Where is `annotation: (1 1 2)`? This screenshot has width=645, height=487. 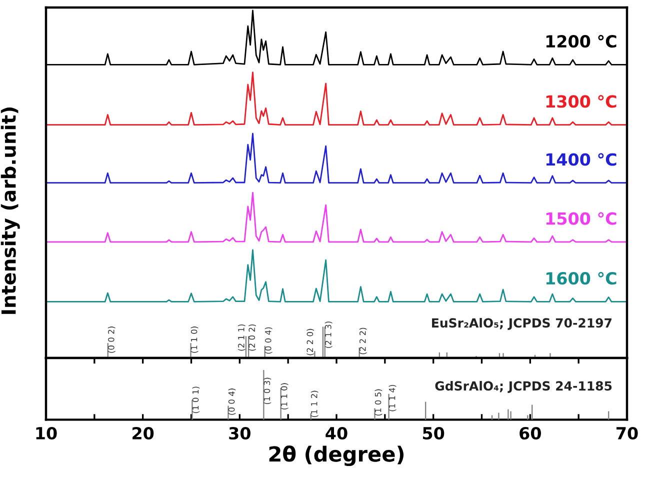
annotation: (1 1 2) is located at coordinates (314, 404).